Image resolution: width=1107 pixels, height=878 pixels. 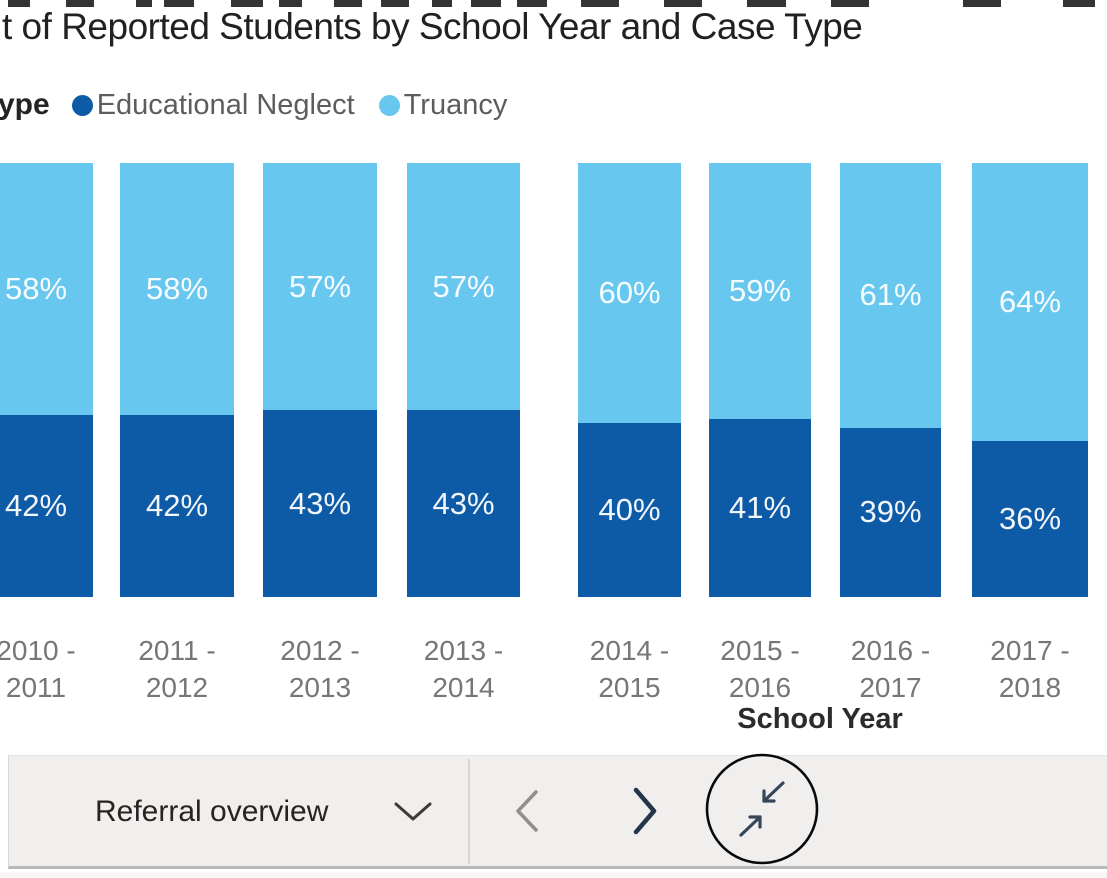 I want to click on educational-neglect-value-label: 41%, so click(x=760, y=508).